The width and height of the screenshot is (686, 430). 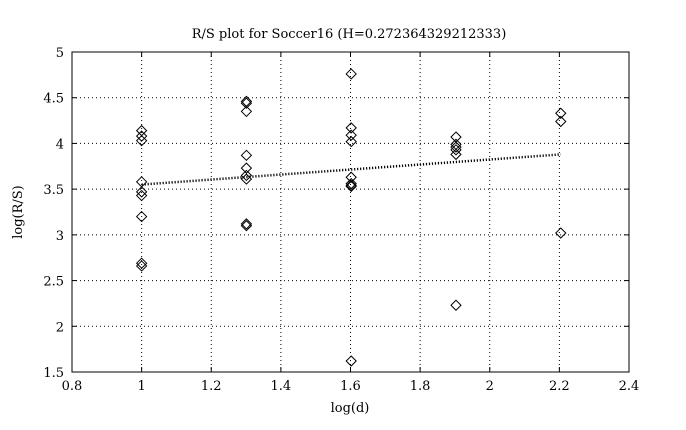 I want to click on x-tick-label: 2.4, so click(x=629, y=386).